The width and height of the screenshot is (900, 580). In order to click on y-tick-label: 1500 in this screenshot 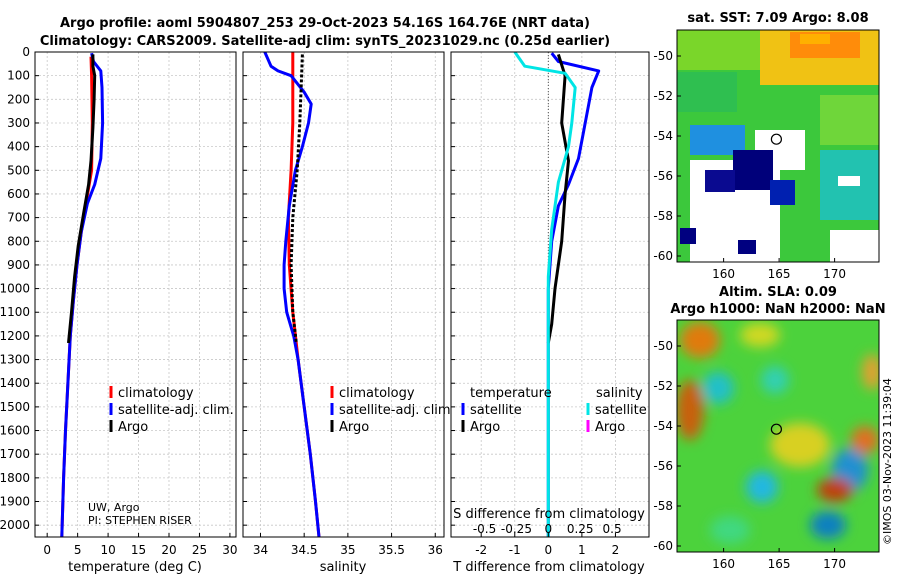, I will do `click(15, 407)`.